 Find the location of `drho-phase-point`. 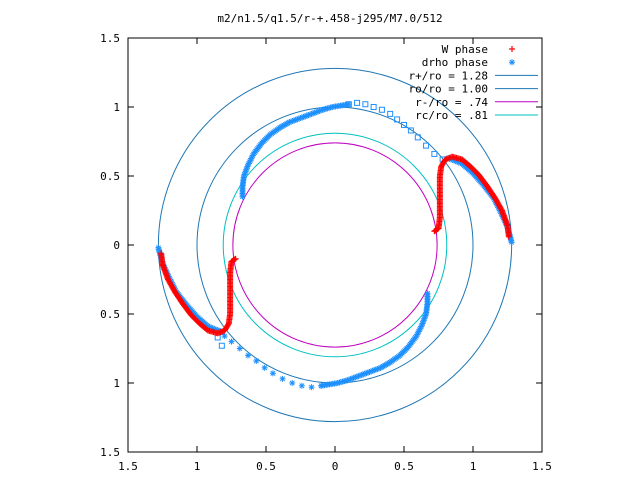

drho-phase-point is located at coordinates (511, 242).